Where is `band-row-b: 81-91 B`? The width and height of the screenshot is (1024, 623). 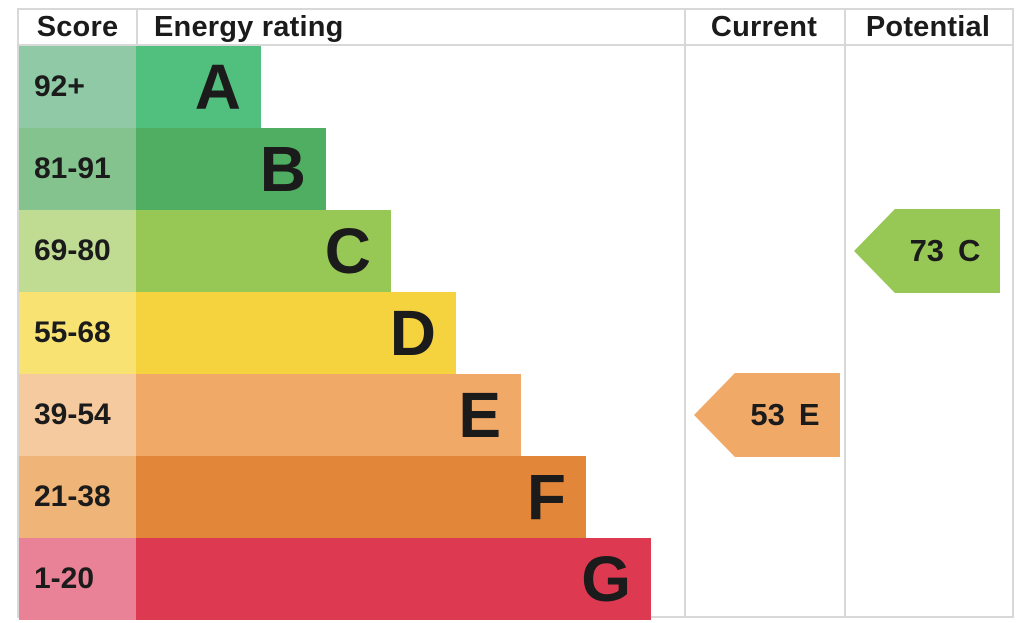
band-row-b: 81-91 B is located at coordinates (335, 169).